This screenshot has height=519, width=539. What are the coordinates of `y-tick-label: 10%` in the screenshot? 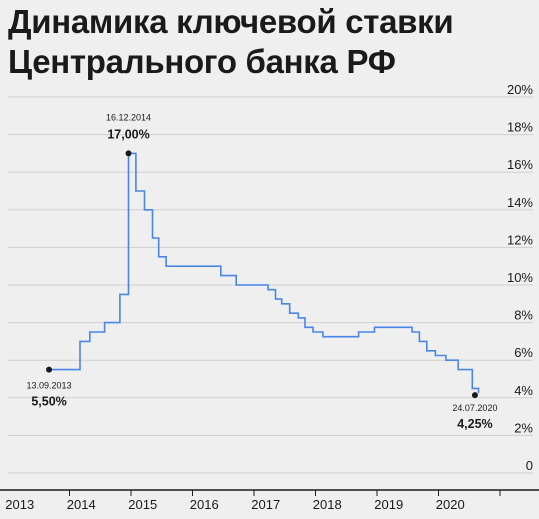 It's located at (520, 277).